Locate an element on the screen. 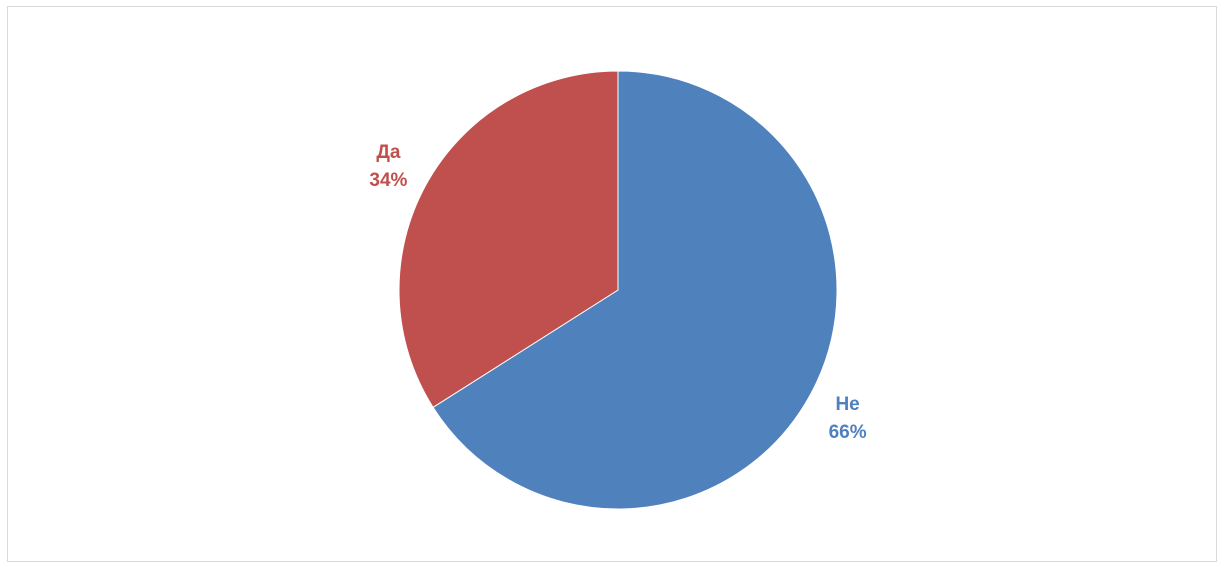 This screenshot has width=1225, height=568. slice-label-ne-percent: 66% is located at coordinates (848, 432).